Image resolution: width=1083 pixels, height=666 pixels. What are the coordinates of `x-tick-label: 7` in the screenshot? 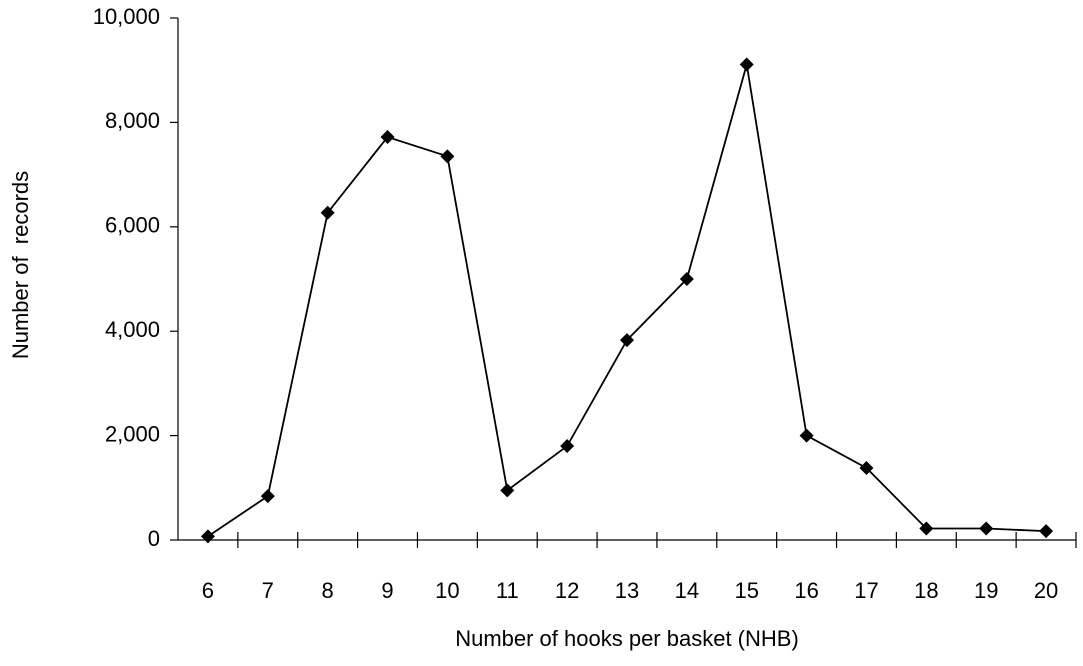 It's located at (268, 590).